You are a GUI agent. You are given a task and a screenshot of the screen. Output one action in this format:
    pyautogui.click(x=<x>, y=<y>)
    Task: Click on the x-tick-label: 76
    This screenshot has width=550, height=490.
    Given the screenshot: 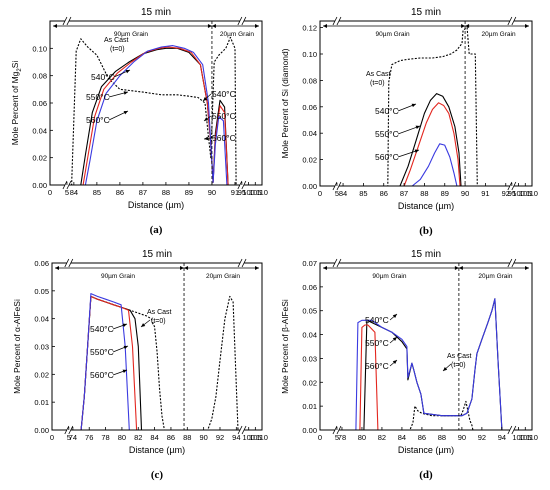 What is the action you would take?
    pyautogui.click(x=89, y=437)
    